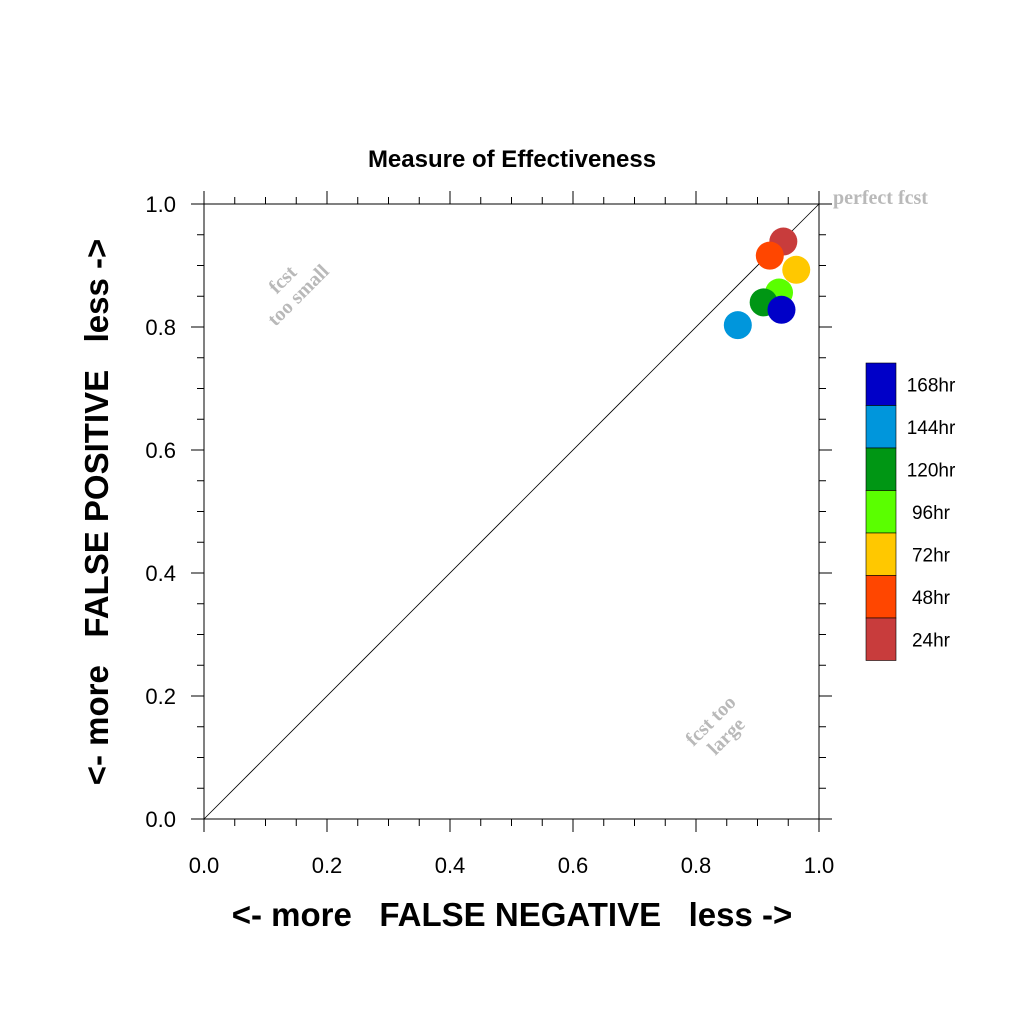 The width and height of the screenshot is (1024, 1024). What do you see at coordinates (881, 384) in the screenshot?
I see `legend-swatch-168hr` at bounding box center [881, 384].